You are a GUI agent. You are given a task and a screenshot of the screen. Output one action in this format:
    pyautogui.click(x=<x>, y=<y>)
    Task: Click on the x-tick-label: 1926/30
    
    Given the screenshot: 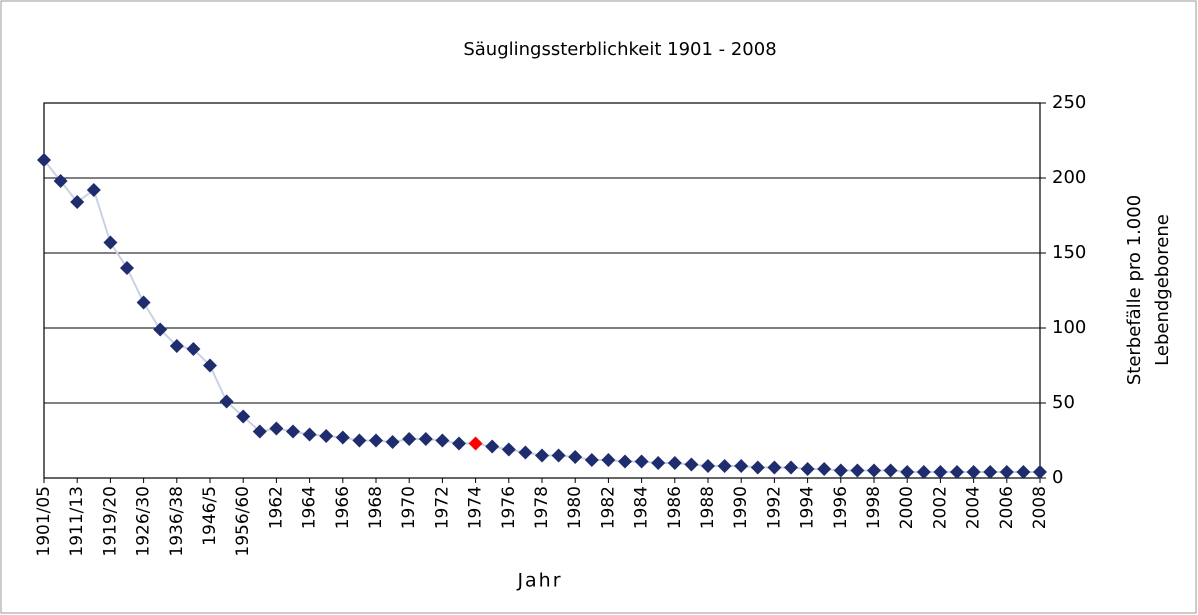 What is the action you would take?
    pyautogui.click(x=144, y=521)
    